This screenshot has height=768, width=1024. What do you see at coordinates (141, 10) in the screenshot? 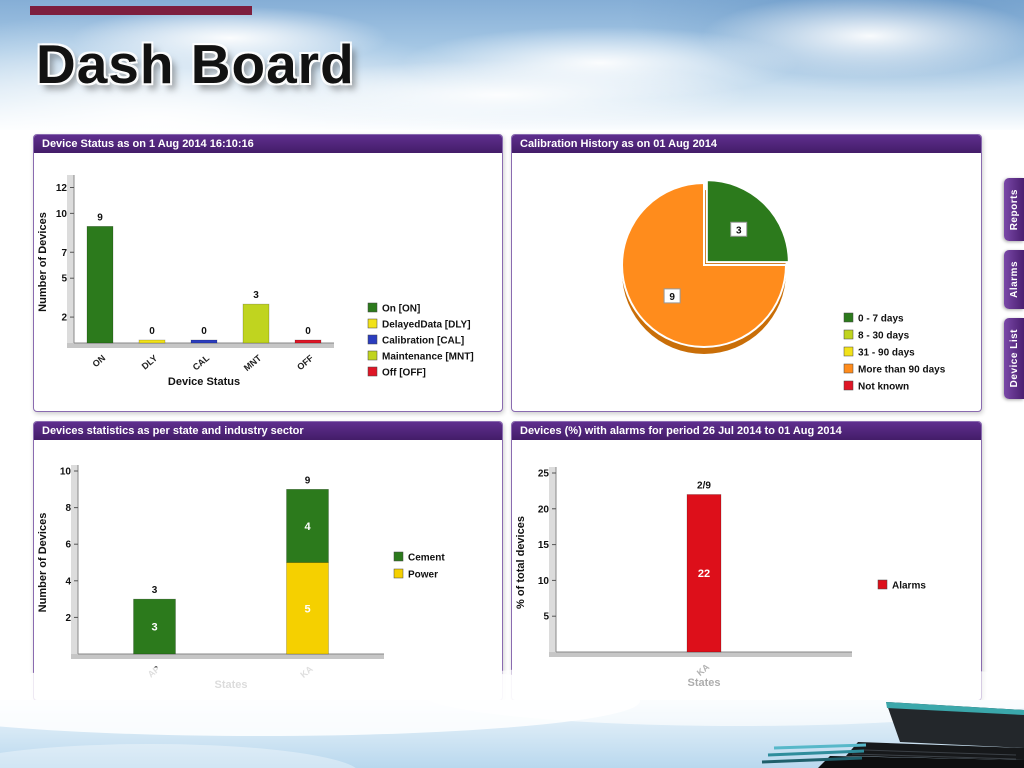
I see `accent-strip` at bounding box center [141, 10].